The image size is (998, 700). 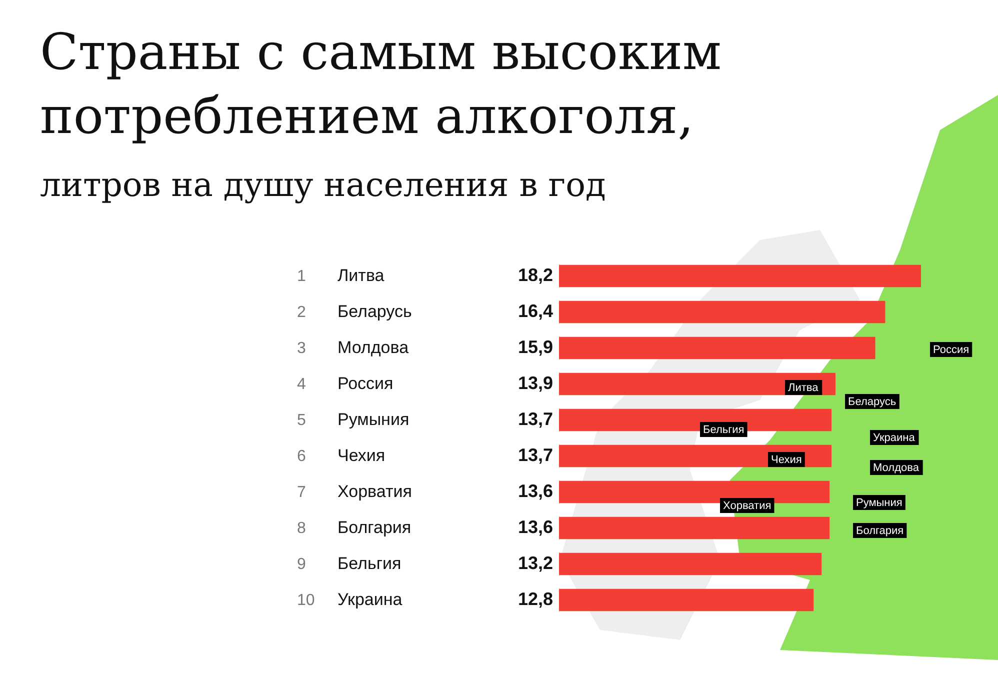 I want to click on y-tick-label: Литва, so click(x=361, y=275).